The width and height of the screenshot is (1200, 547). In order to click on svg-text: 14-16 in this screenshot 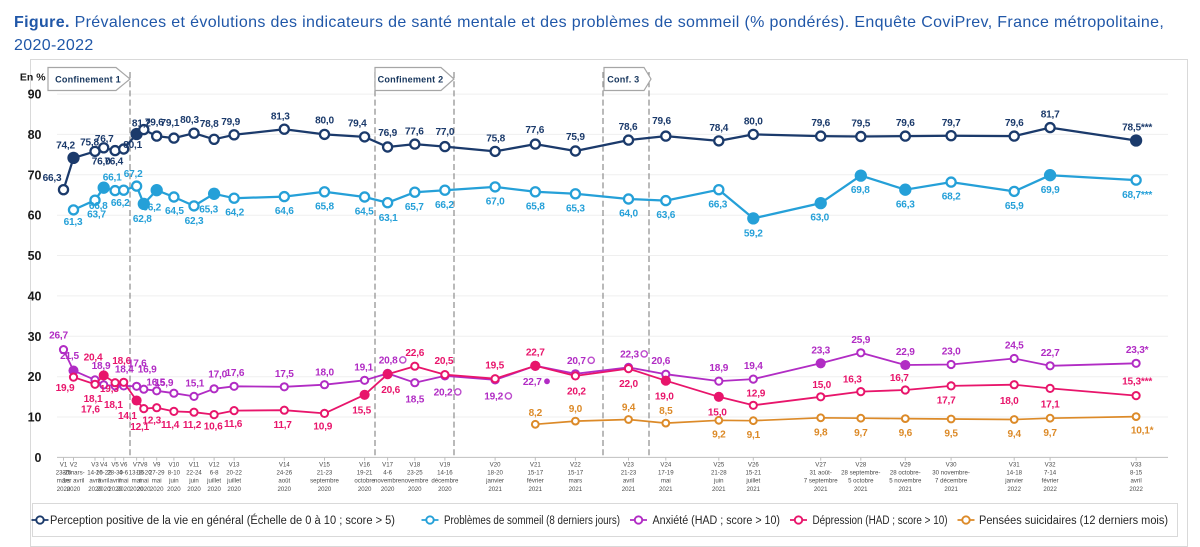, I will do `click(445, 473)`.